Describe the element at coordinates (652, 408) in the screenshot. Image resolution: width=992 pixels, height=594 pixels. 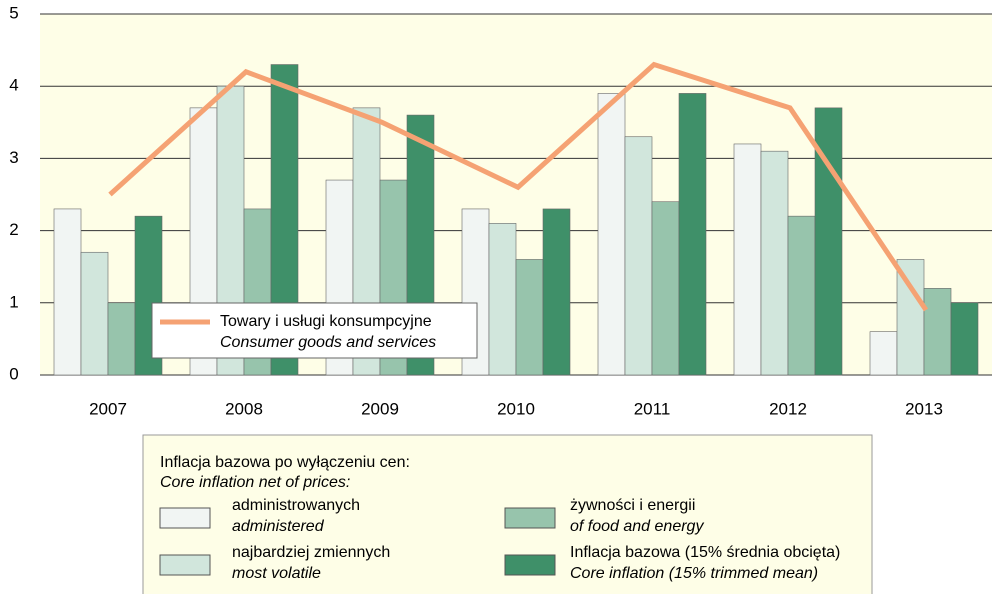
I see `x-tick-label: 2011` at that location.